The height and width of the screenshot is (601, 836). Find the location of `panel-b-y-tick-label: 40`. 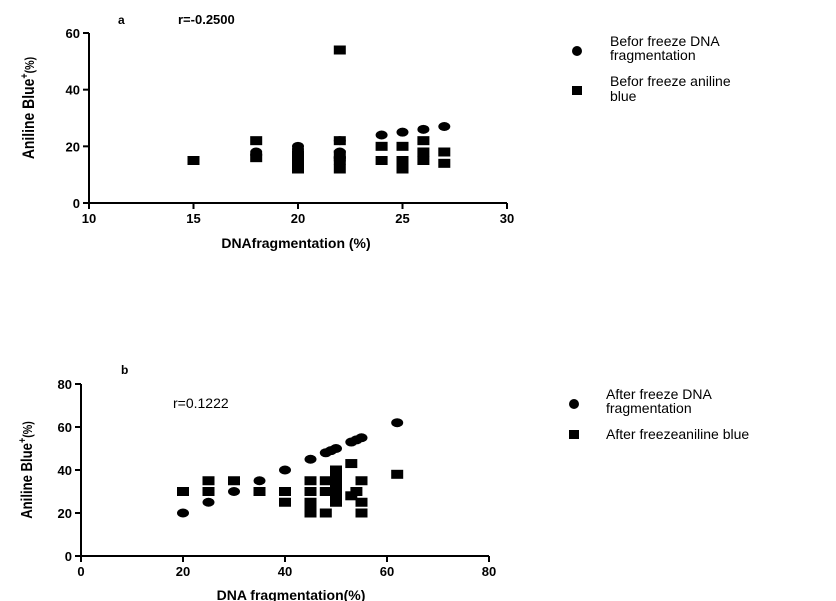

panel-b-y-tick-label: 40 is located at coordinates (65, 470).